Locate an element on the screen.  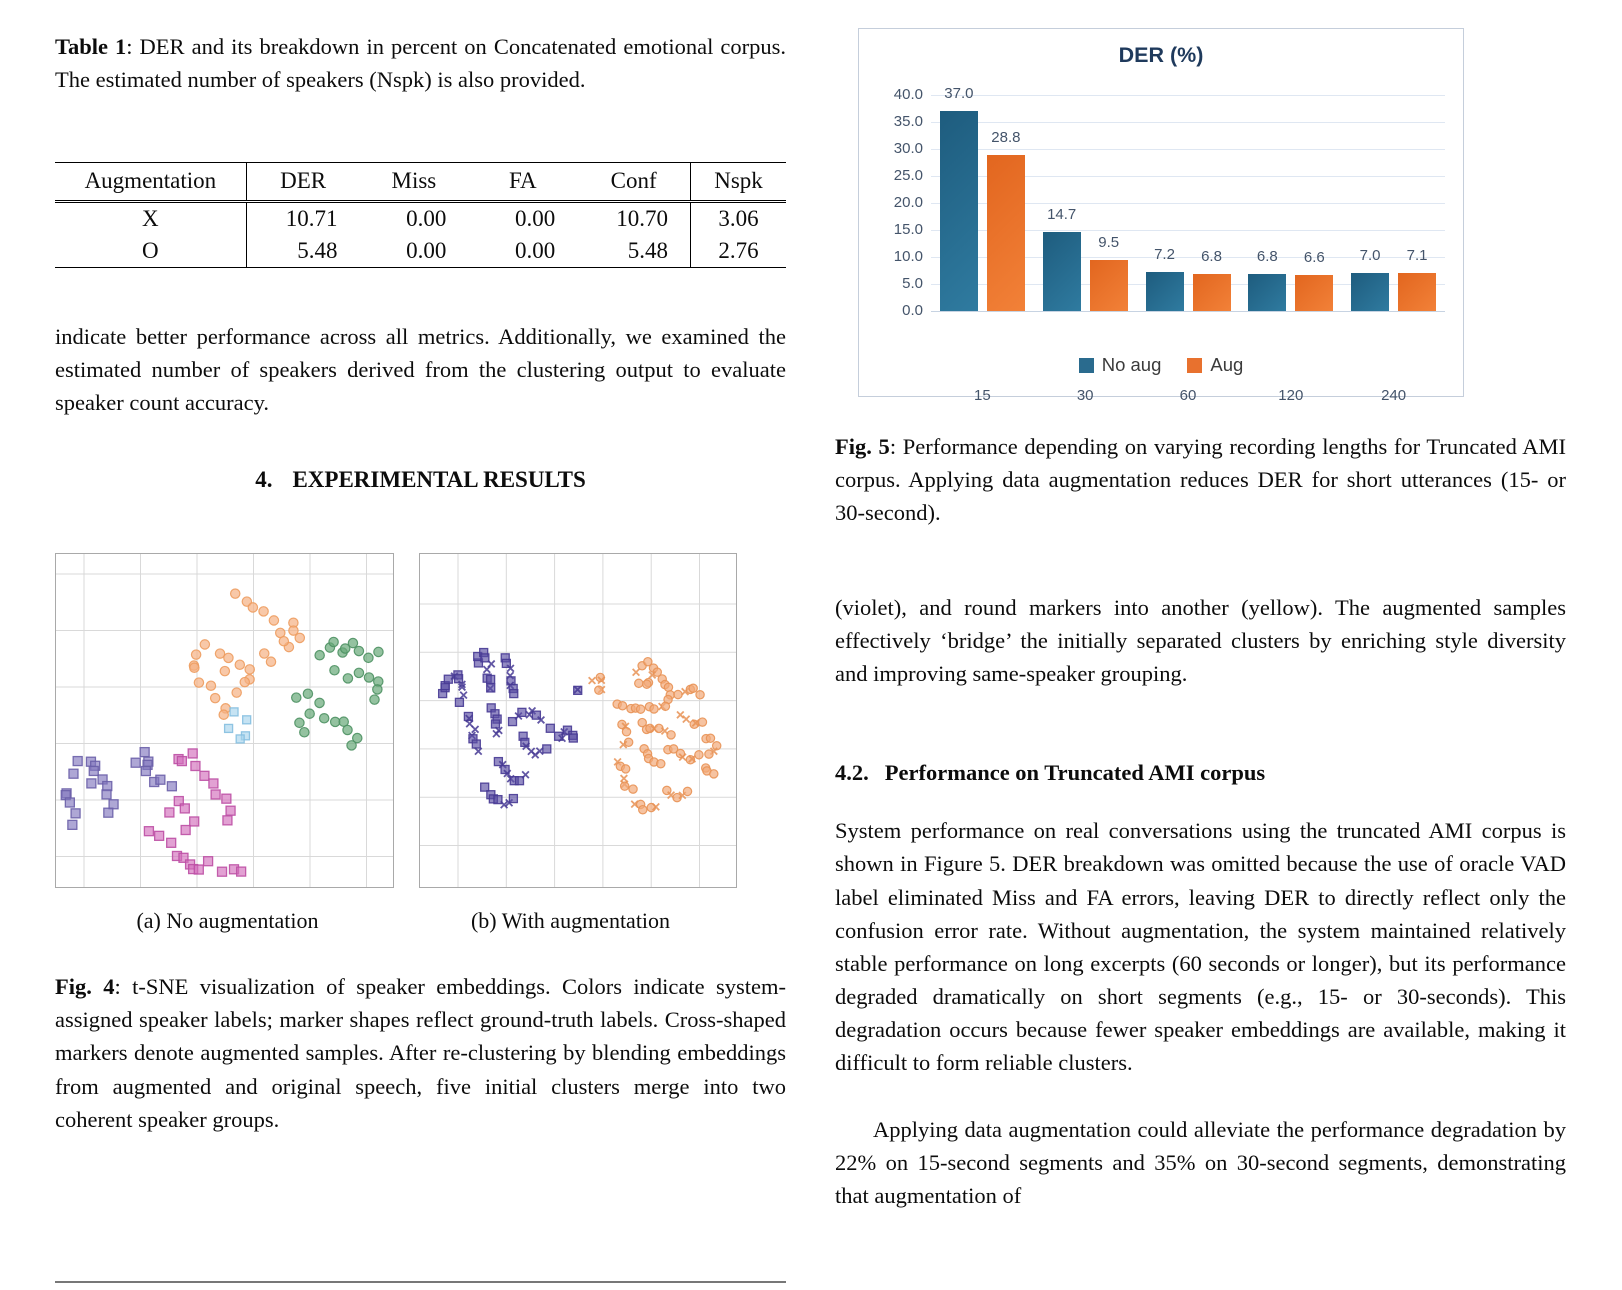
legend-label-noaug: No aug is located at coordinates (1131, 364).